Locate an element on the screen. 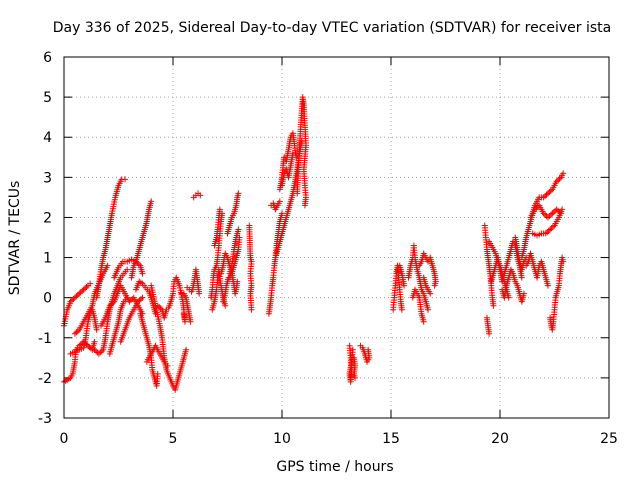 This screenshot has width=640, height=484. data-series-t19 is located at coordinates (196, 281).